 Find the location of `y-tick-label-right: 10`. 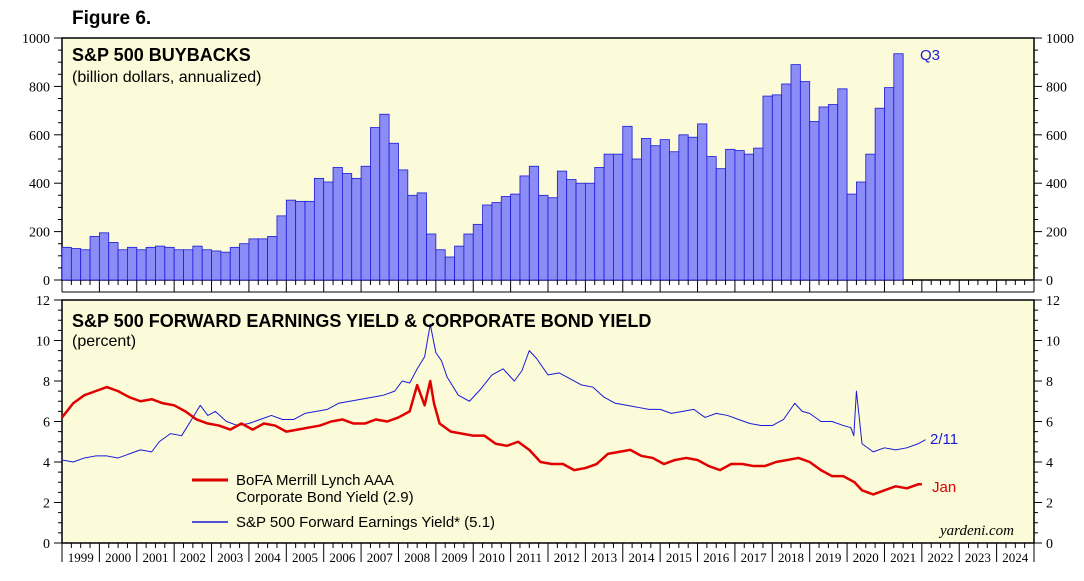

y-tick-label-right: 10 is located at coordinates (1053, 342).